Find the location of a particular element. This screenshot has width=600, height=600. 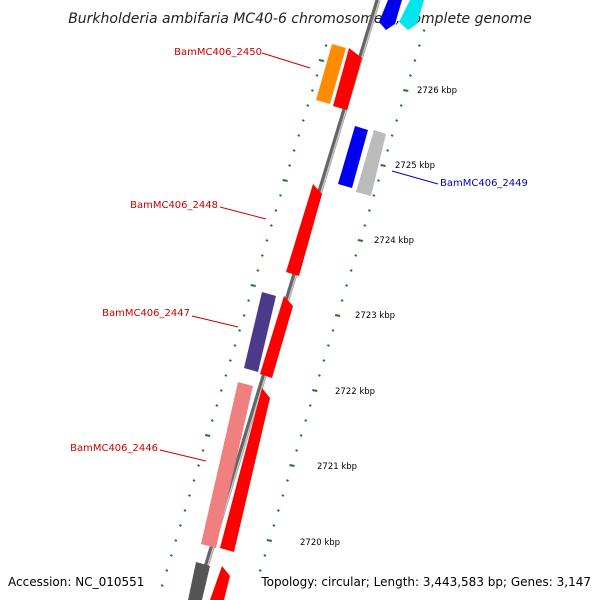

label-BamMC406_2448: BamMC406_2448 is located at coordinates (174, 205).